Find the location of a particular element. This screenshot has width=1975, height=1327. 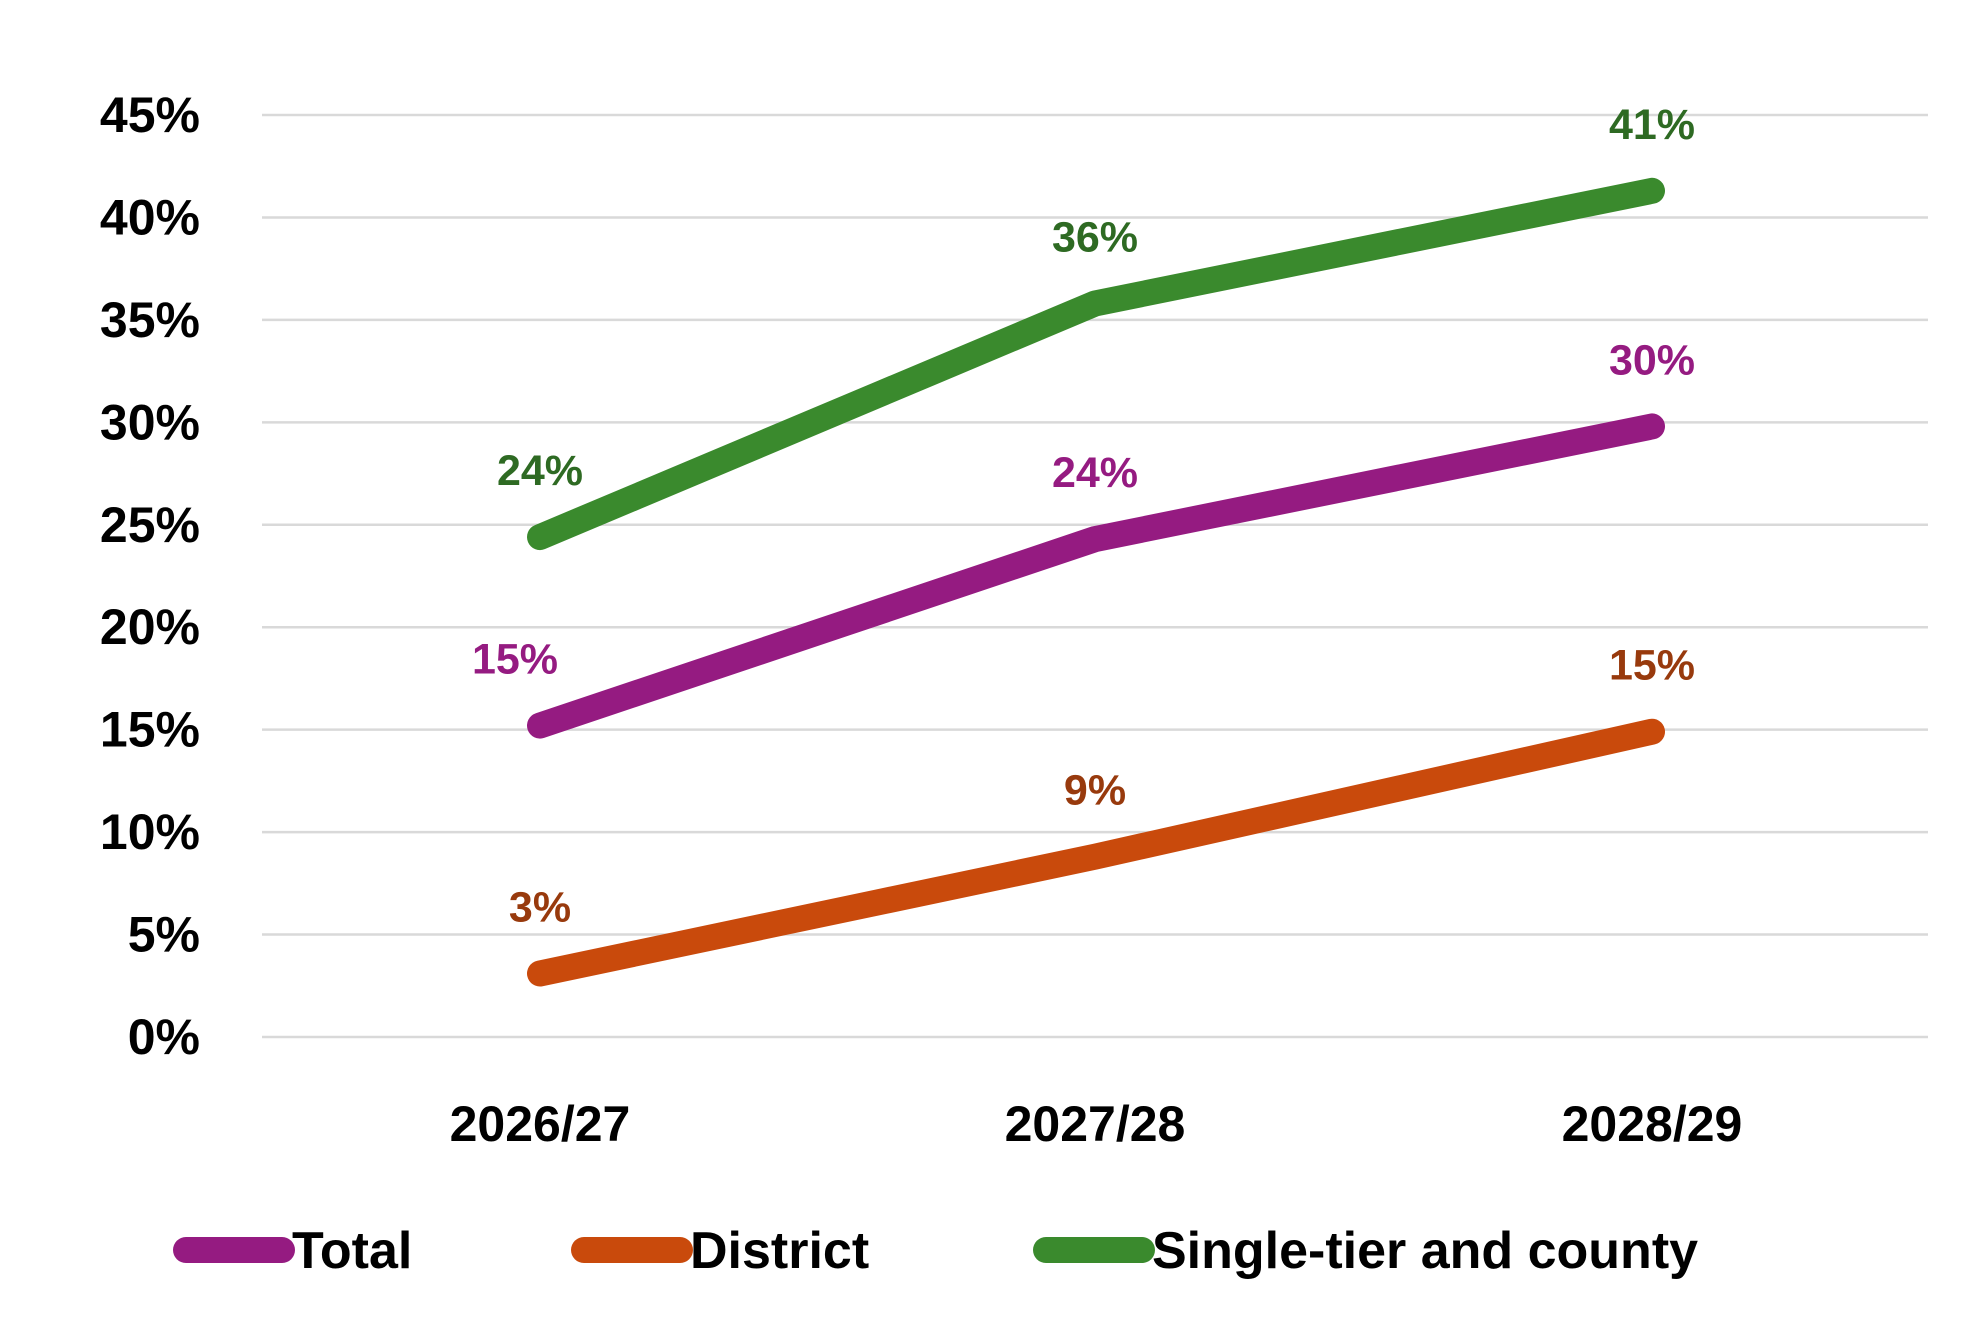

y-tick-label: 30% is located at coordinates (150, 422).